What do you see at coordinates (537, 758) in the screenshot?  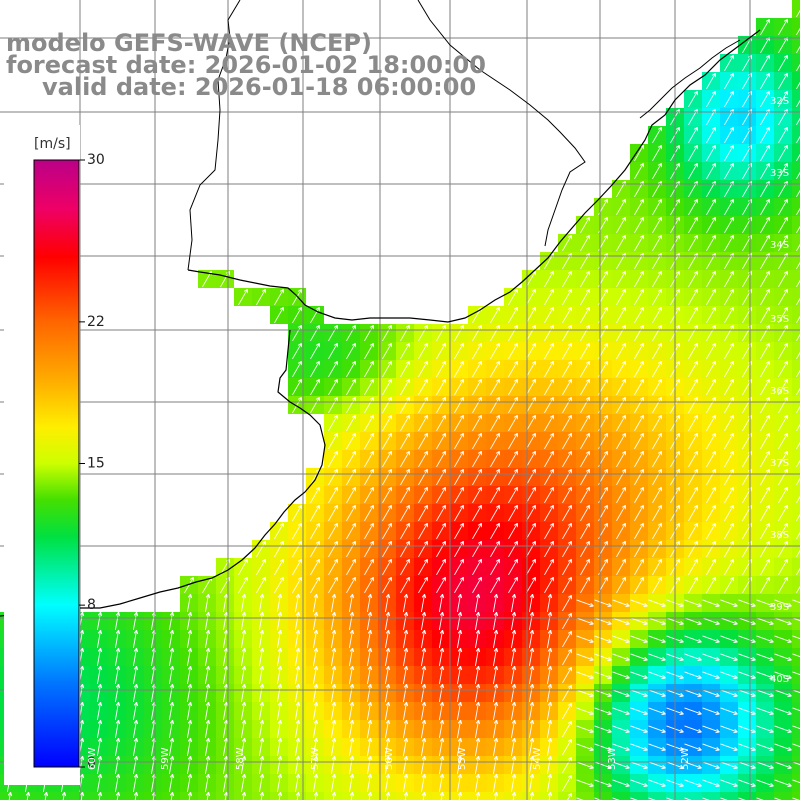 I see `lon-label: 54W` at bounding box center [537, 758].